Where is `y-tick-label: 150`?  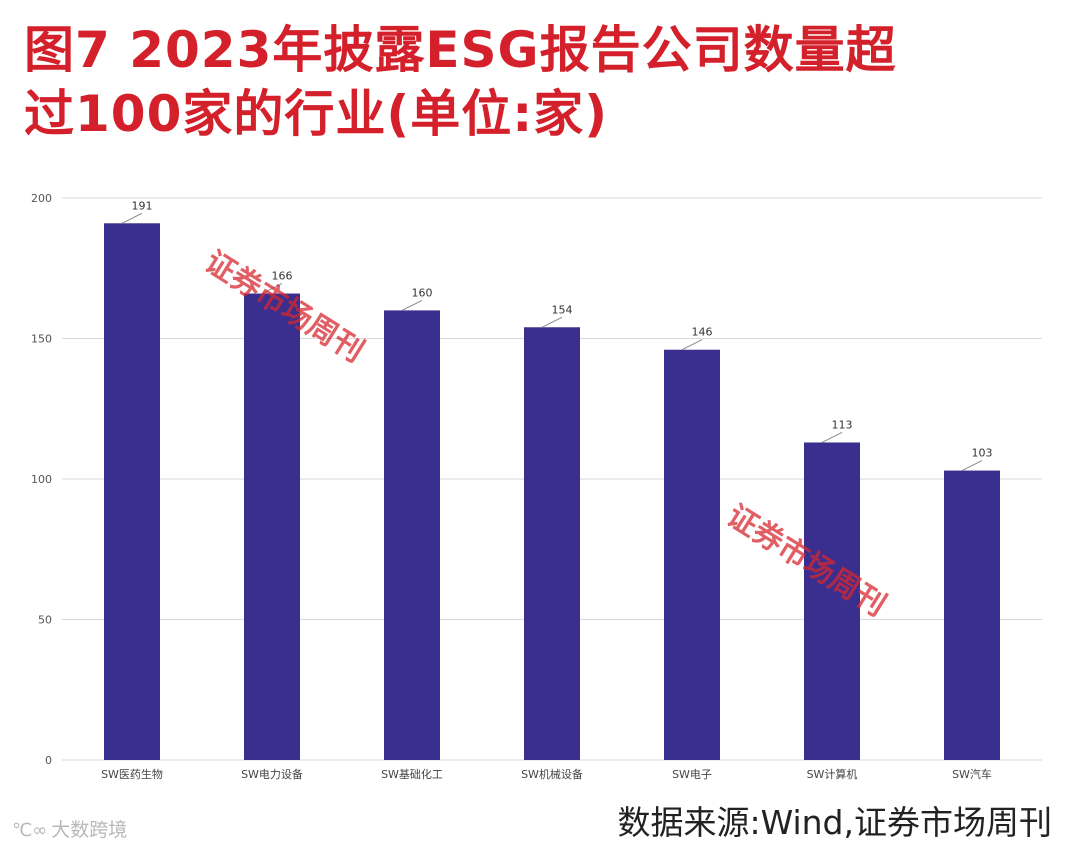
y-tick-label: 150 is located at coordinates (41, 339).